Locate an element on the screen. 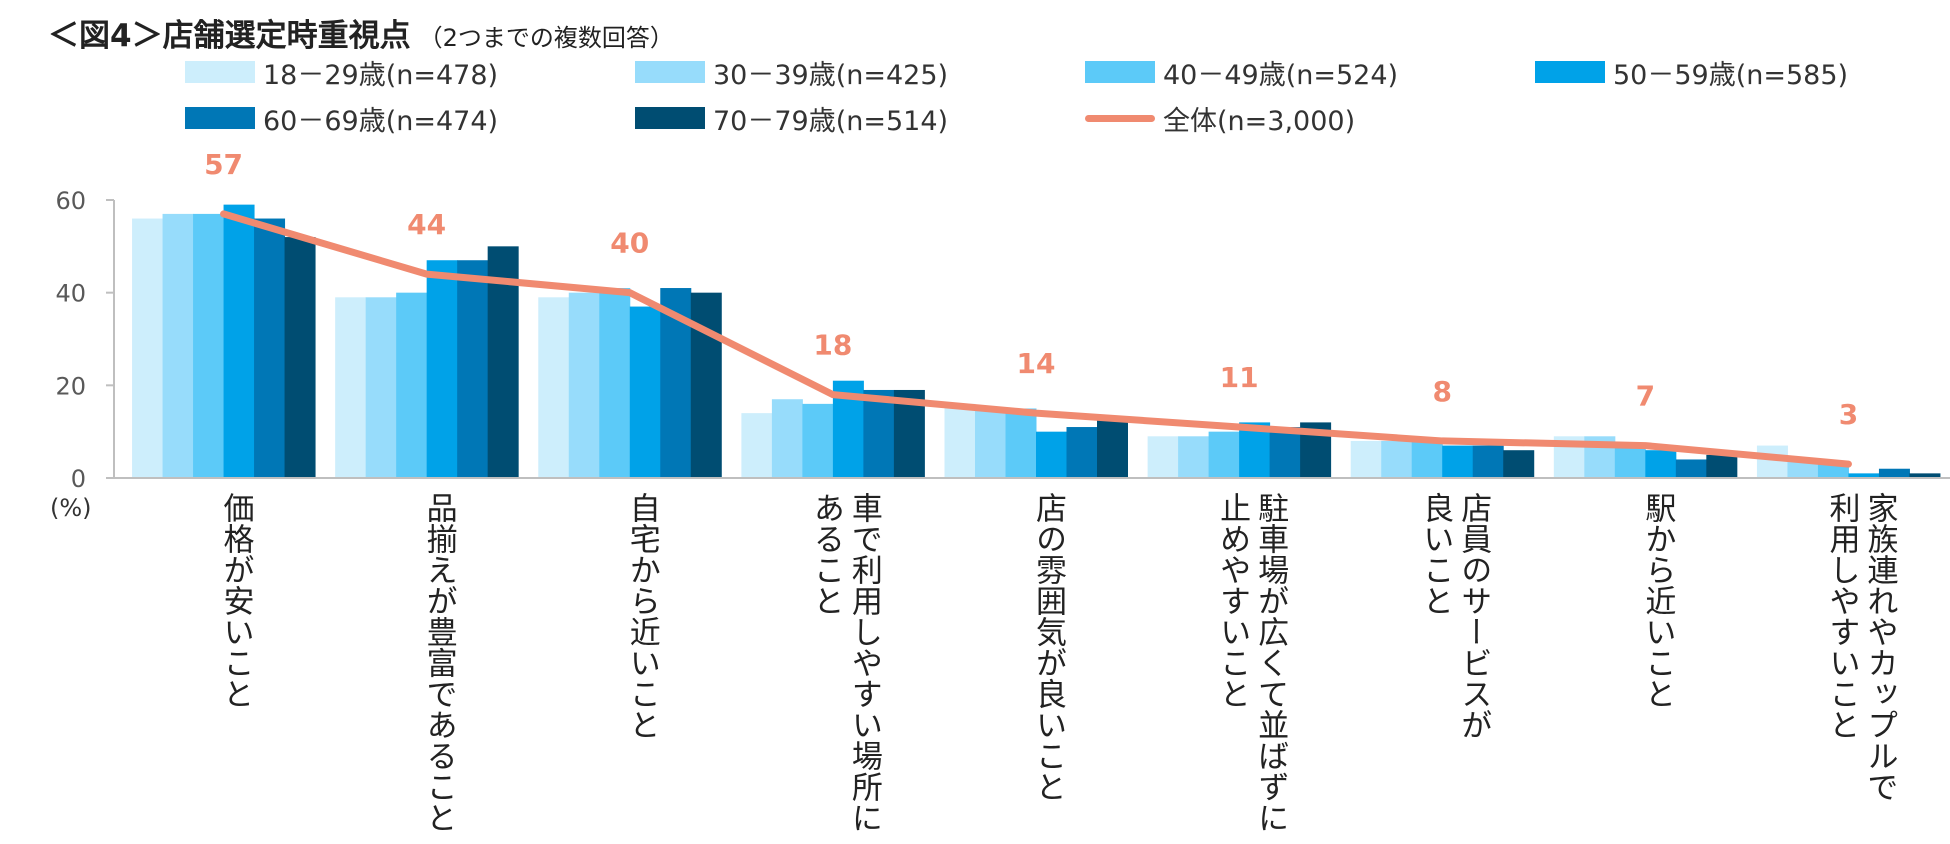  category-label: 品揃えが豊富であること is located at coordinates (438, 662).